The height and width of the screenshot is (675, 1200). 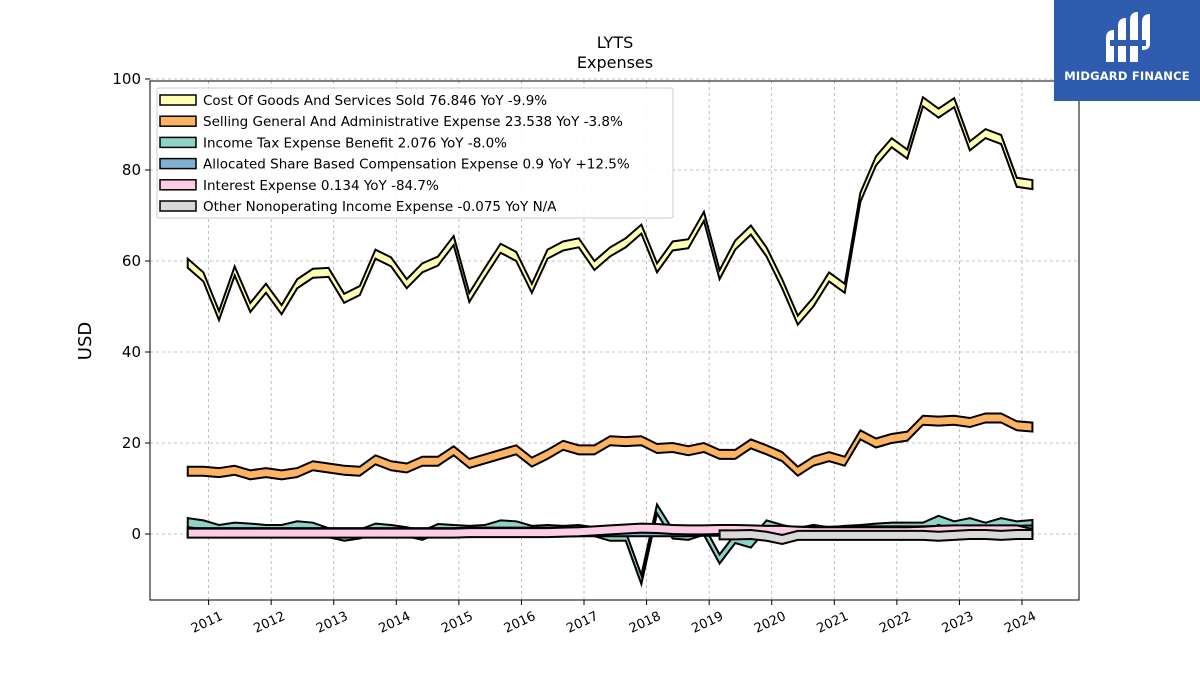 I want to click on legend-entry: Interest Expense 0.134 YoY -84.7%, so click(x=321, y=186).